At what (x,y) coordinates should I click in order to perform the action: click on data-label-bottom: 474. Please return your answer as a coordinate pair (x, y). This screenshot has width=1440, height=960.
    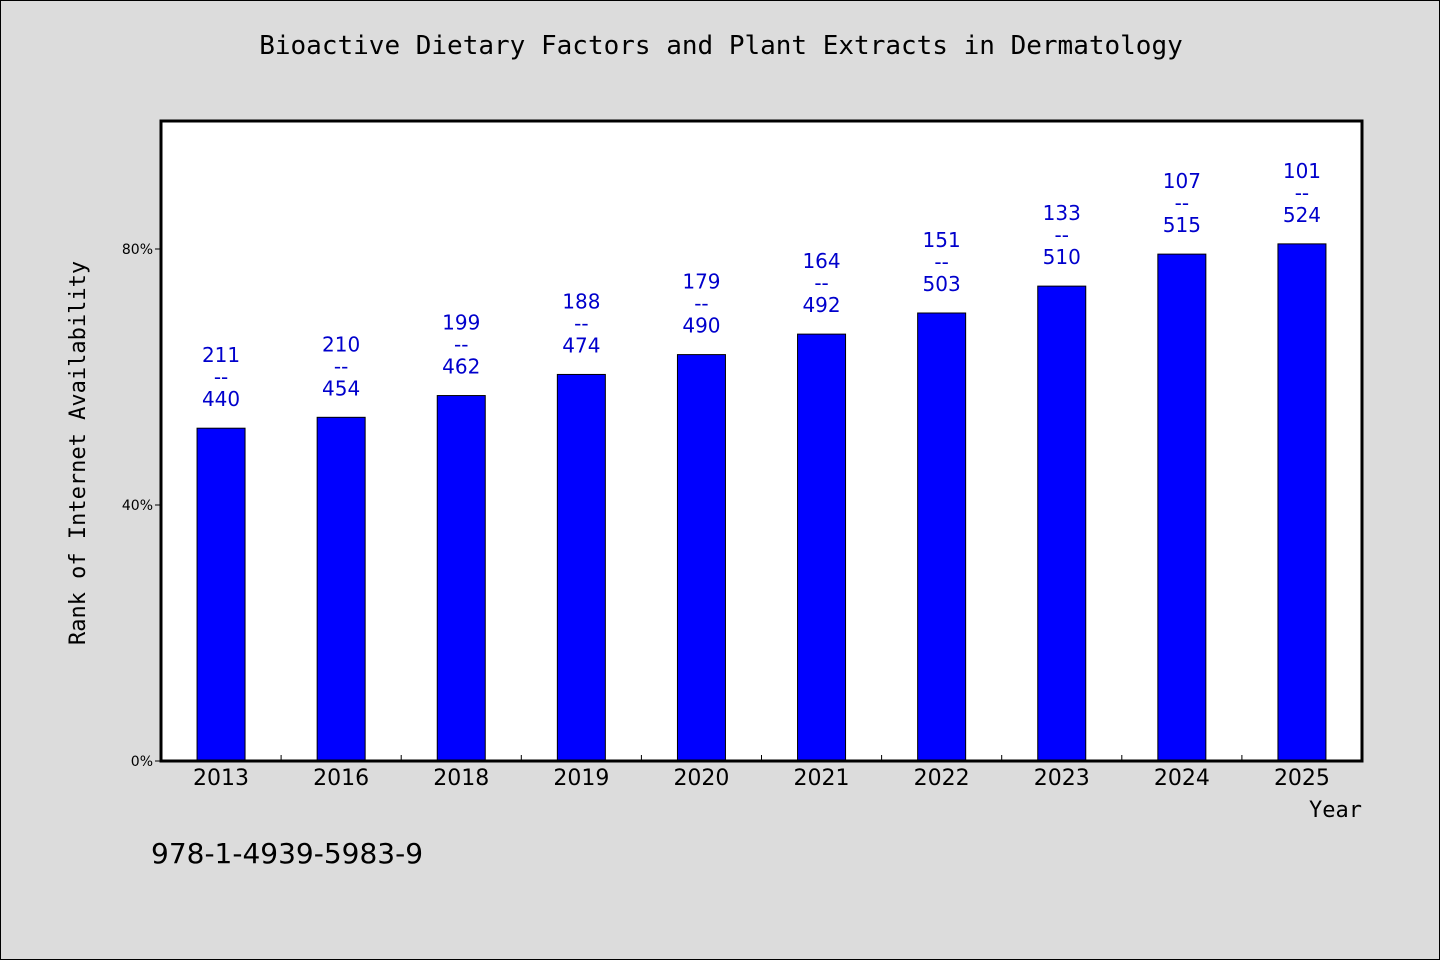
    Looking at the image, I should click on (581, 345).